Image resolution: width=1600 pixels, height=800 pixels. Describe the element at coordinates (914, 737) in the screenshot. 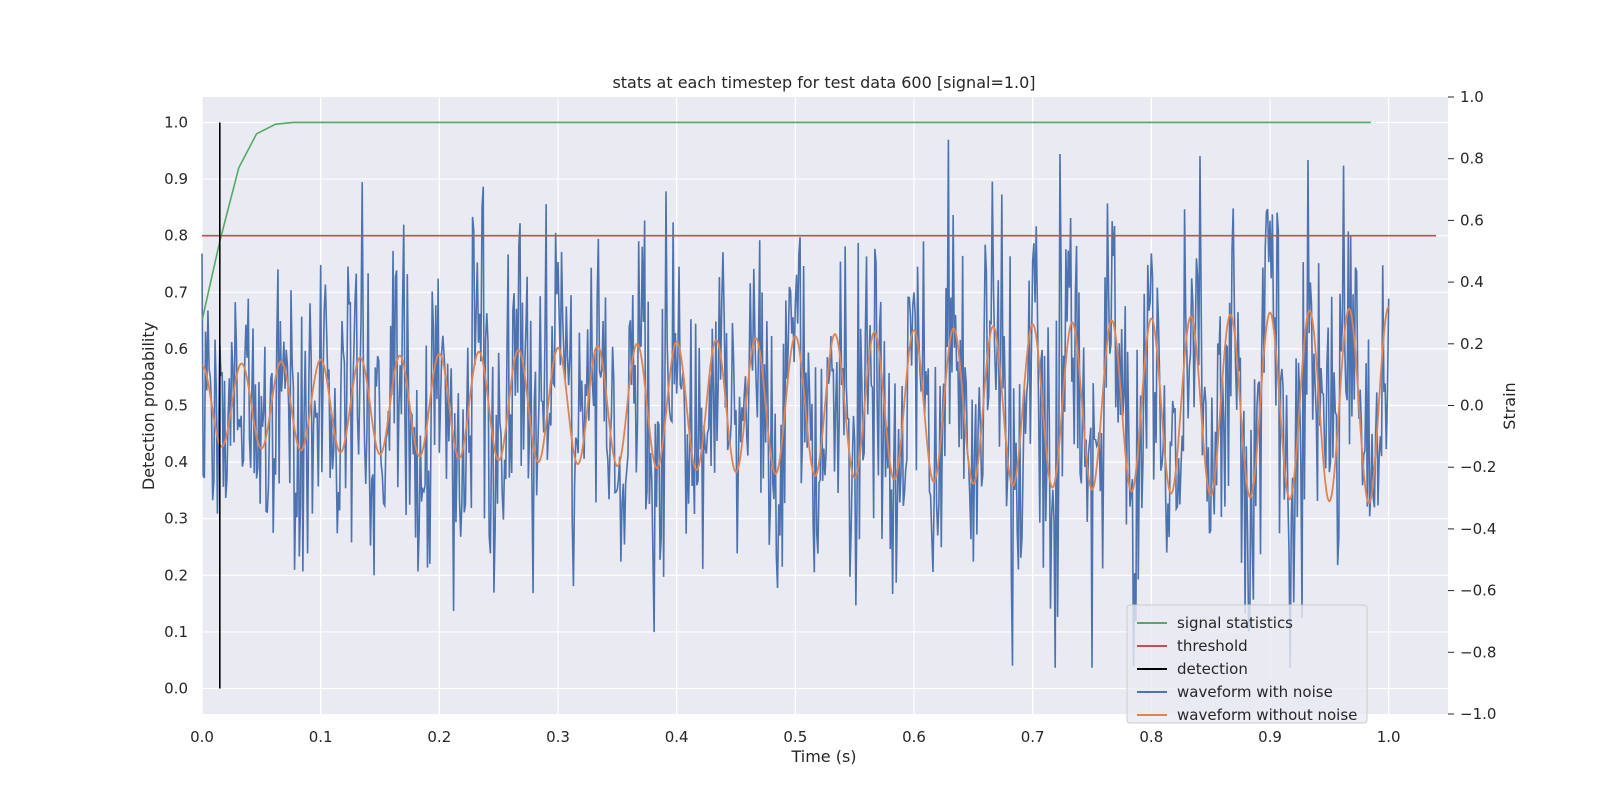

I see `x-tick-label: 0.6` at that location.